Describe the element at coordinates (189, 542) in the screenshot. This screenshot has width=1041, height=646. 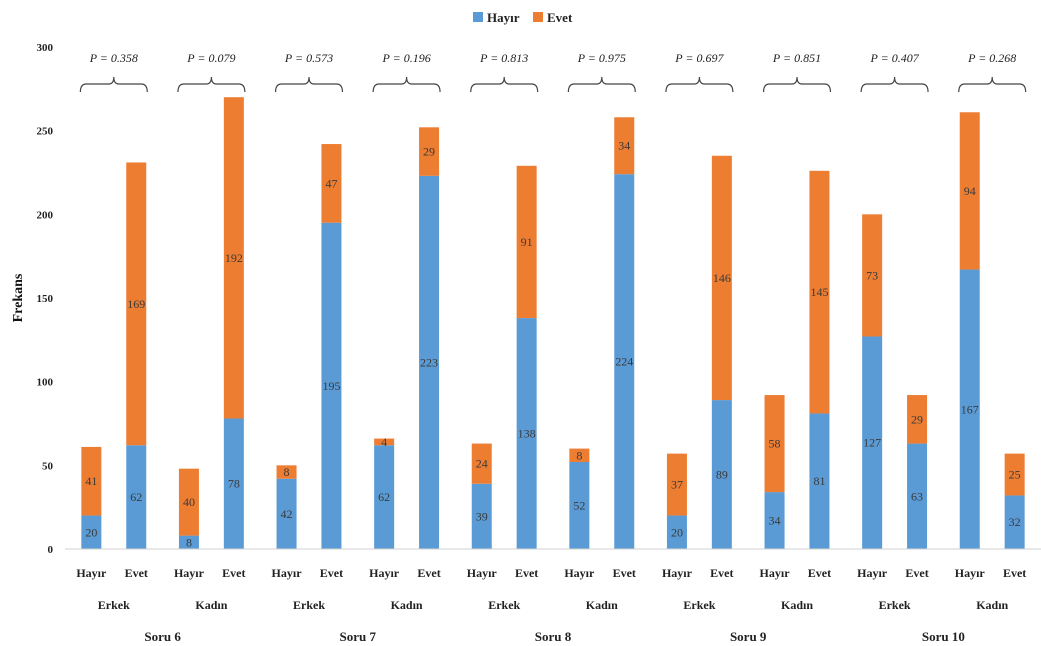
I see `data-label-hayir: 8` at that location.